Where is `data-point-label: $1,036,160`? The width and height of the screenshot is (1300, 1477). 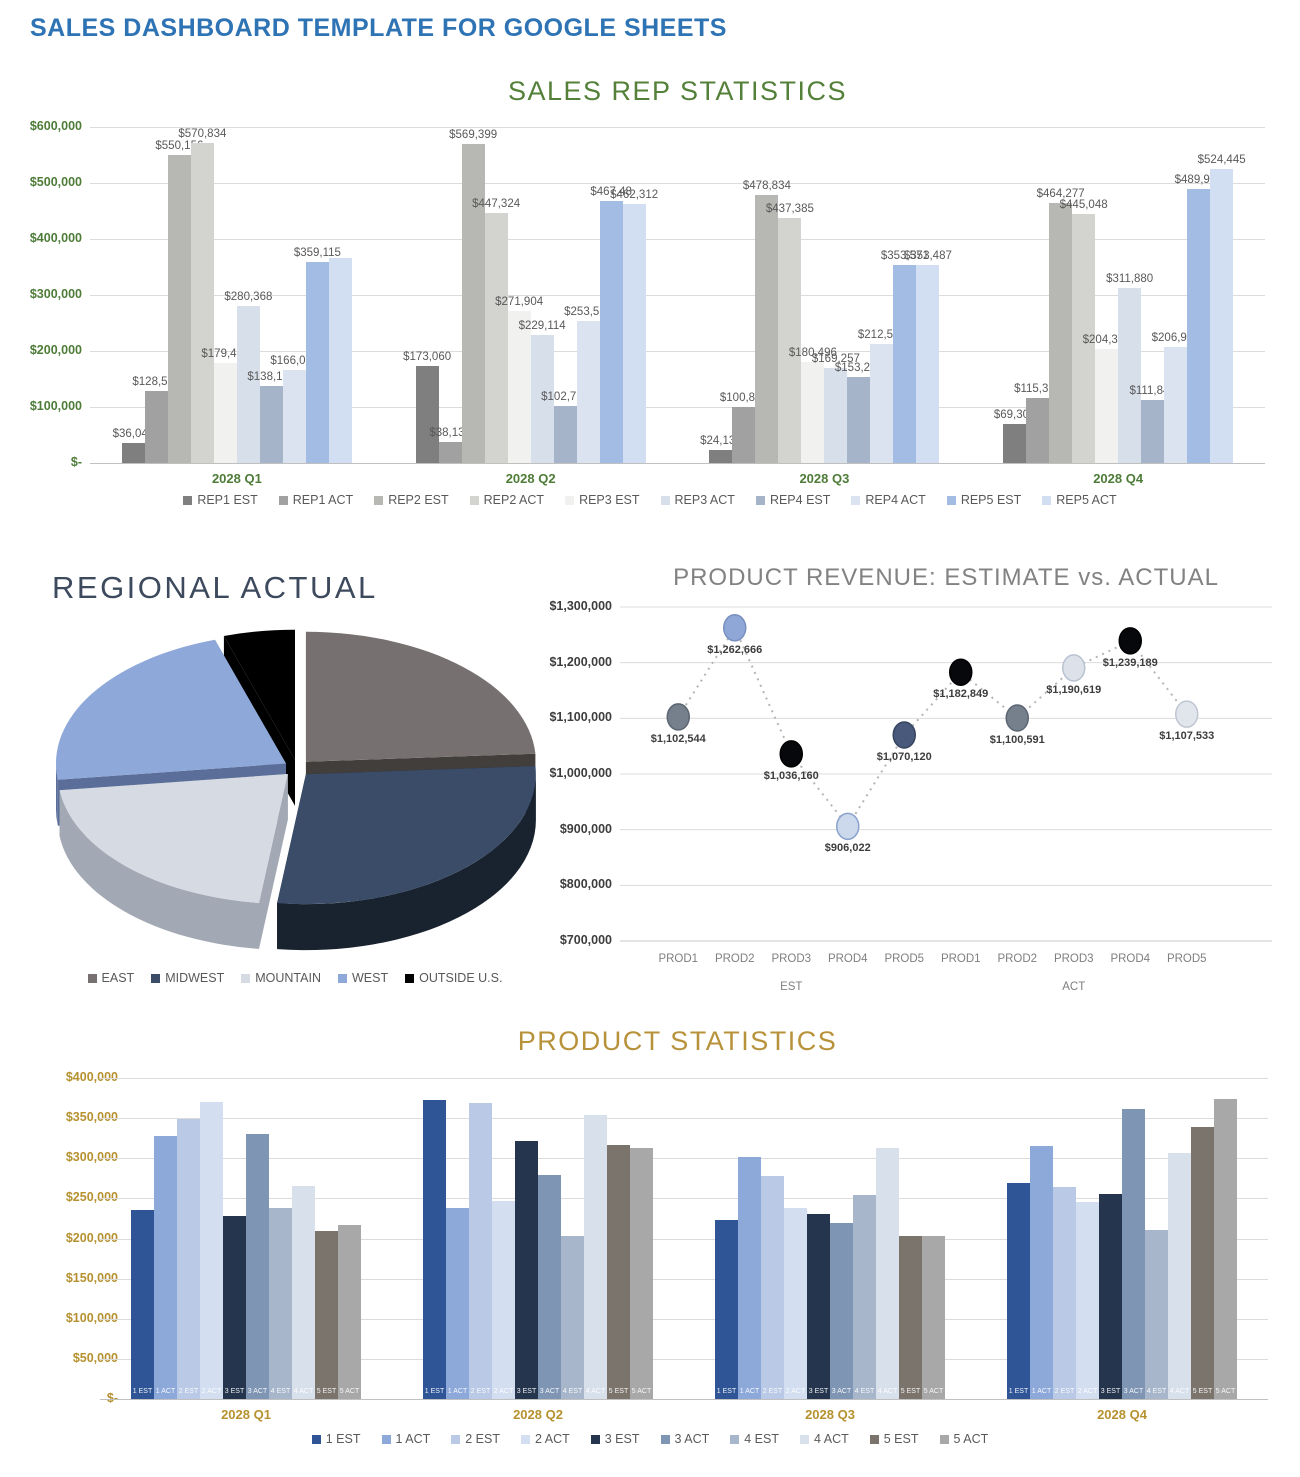
data-point-label: $1,036,160 is located at coordinates (791, 775).